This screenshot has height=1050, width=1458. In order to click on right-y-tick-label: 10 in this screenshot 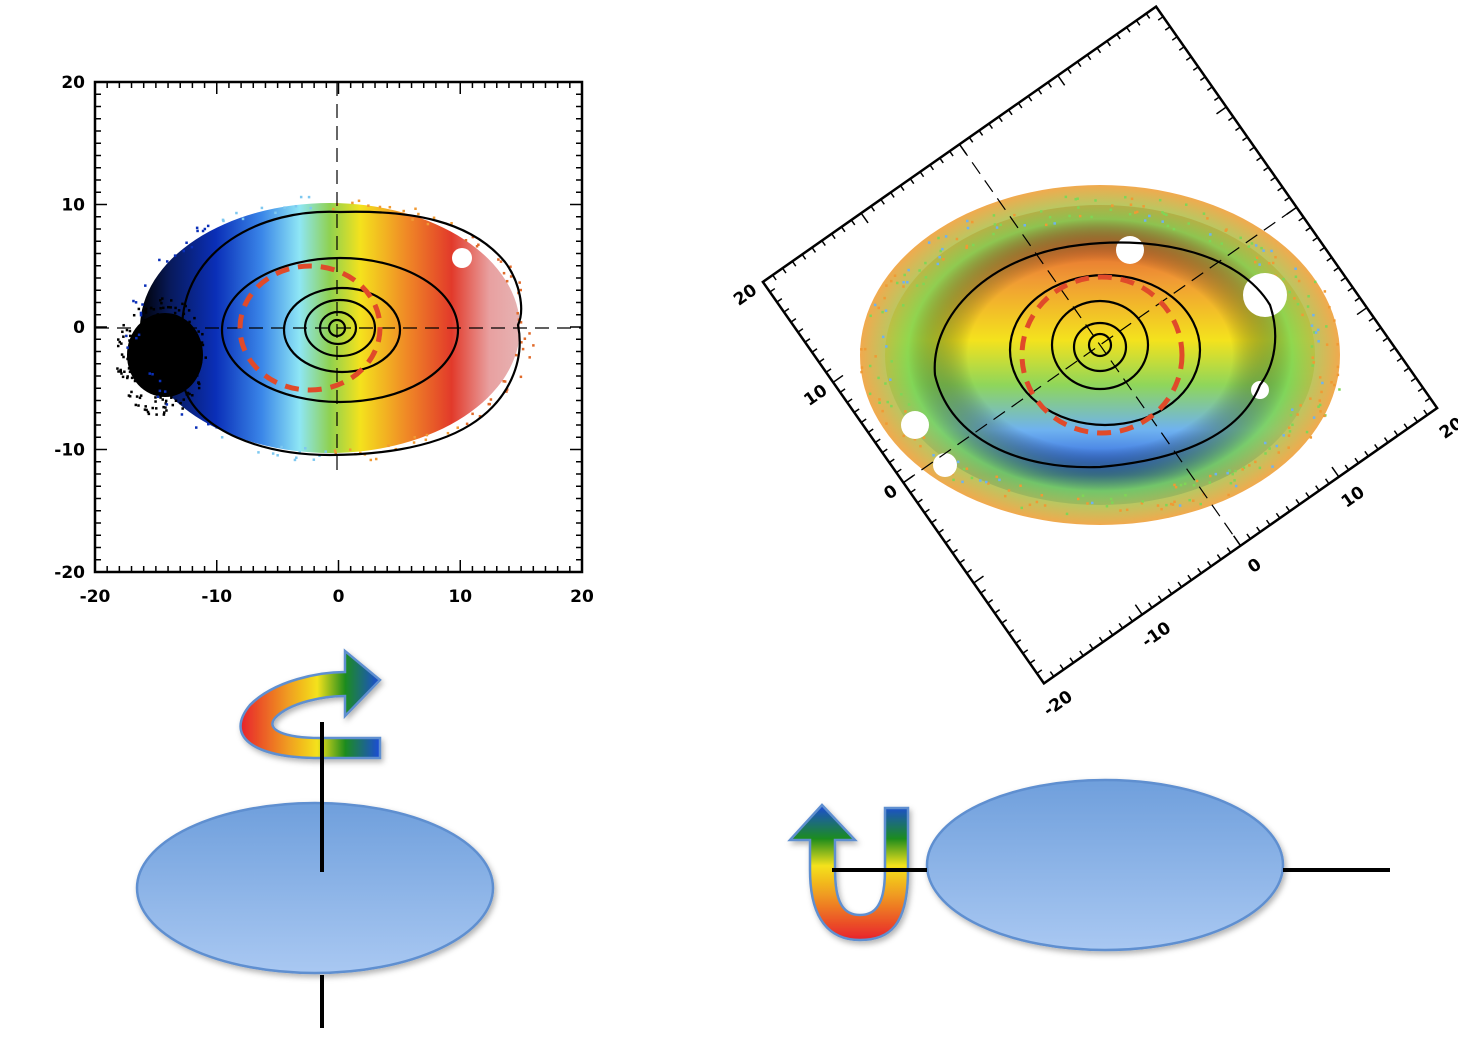, I will do `click(815, 396)`.